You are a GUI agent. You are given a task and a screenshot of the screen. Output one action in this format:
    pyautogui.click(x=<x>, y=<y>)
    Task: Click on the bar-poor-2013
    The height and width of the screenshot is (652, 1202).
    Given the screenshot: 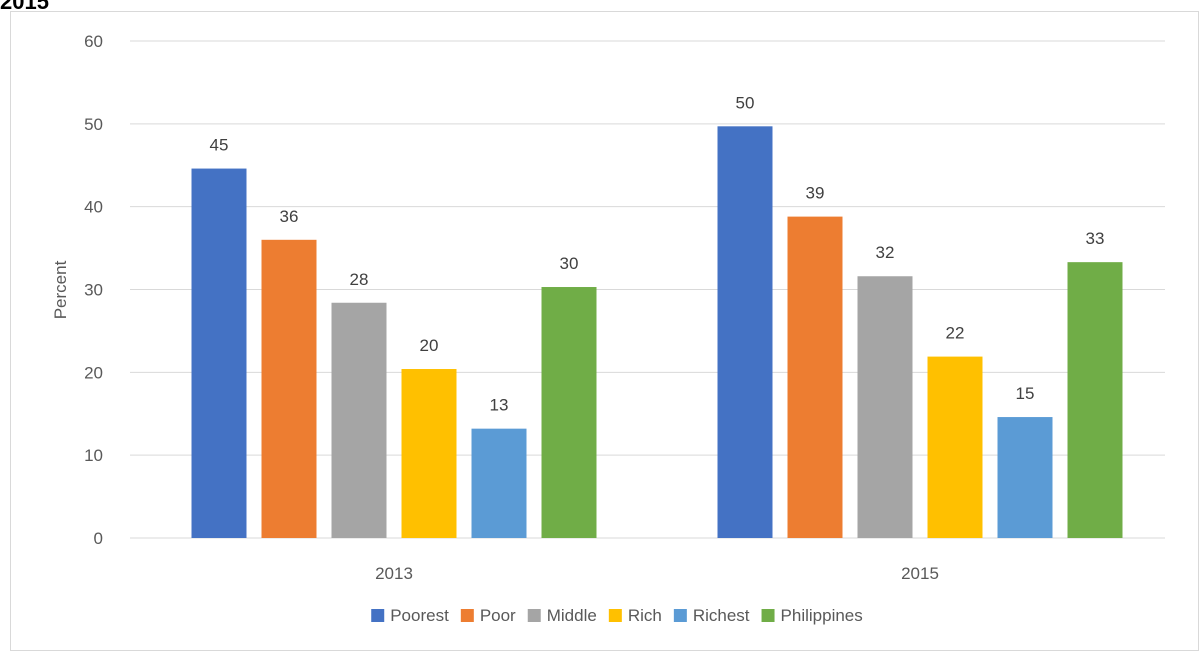 What is the action you would take?
    pyautogui.click(x=289, y=389)
    